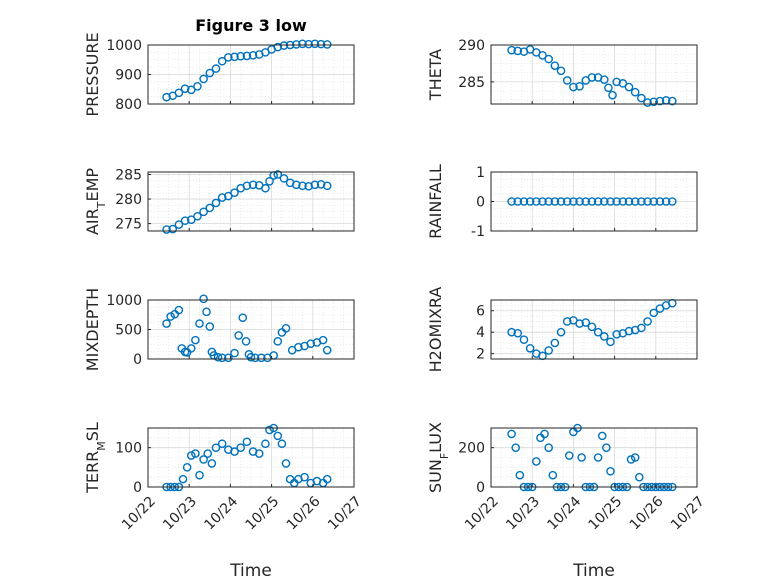 The width and height of the screenshot is (778, 583). I want to click on y-tick-label: 280, so click(128, 200).